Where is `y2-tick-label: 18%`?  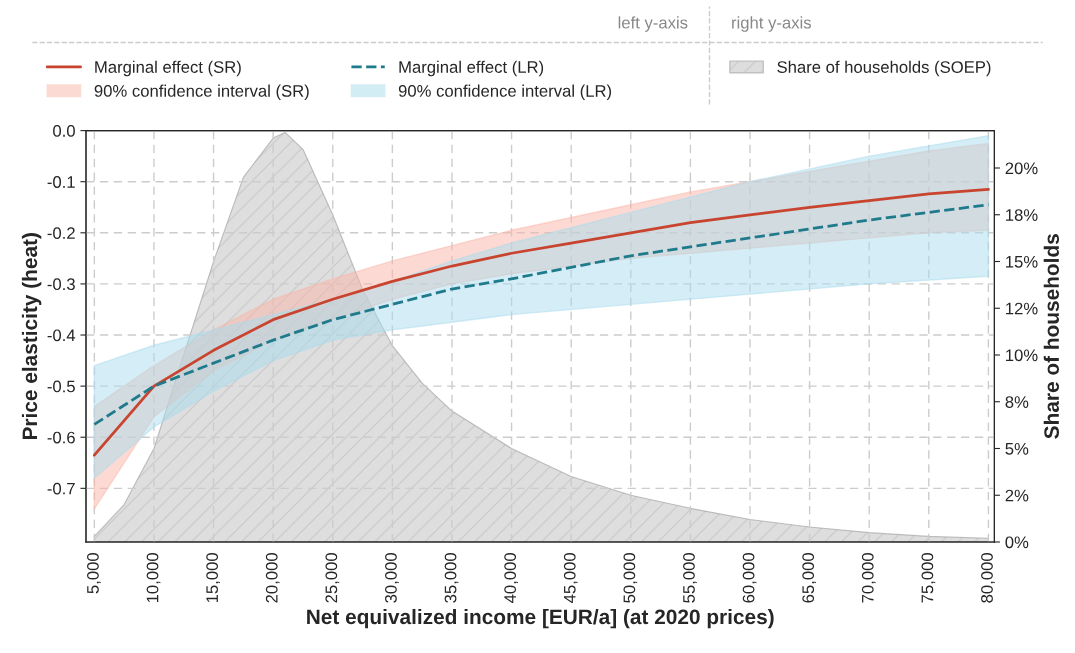
y2-tick-label: 18% is located at coordinates (1022, 215).